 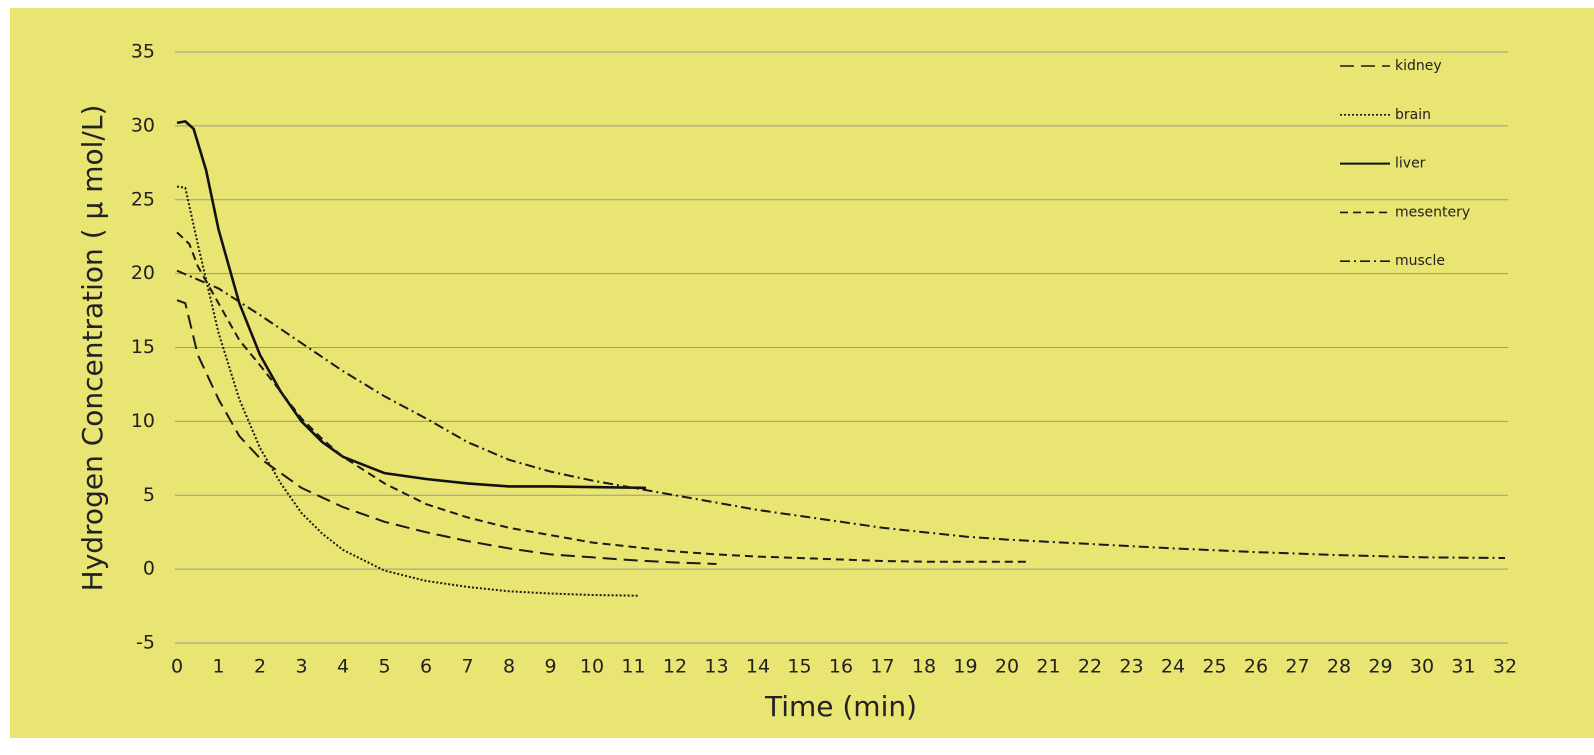 I want to click on x-tick-label: 28, so click(x=1339, y=667).